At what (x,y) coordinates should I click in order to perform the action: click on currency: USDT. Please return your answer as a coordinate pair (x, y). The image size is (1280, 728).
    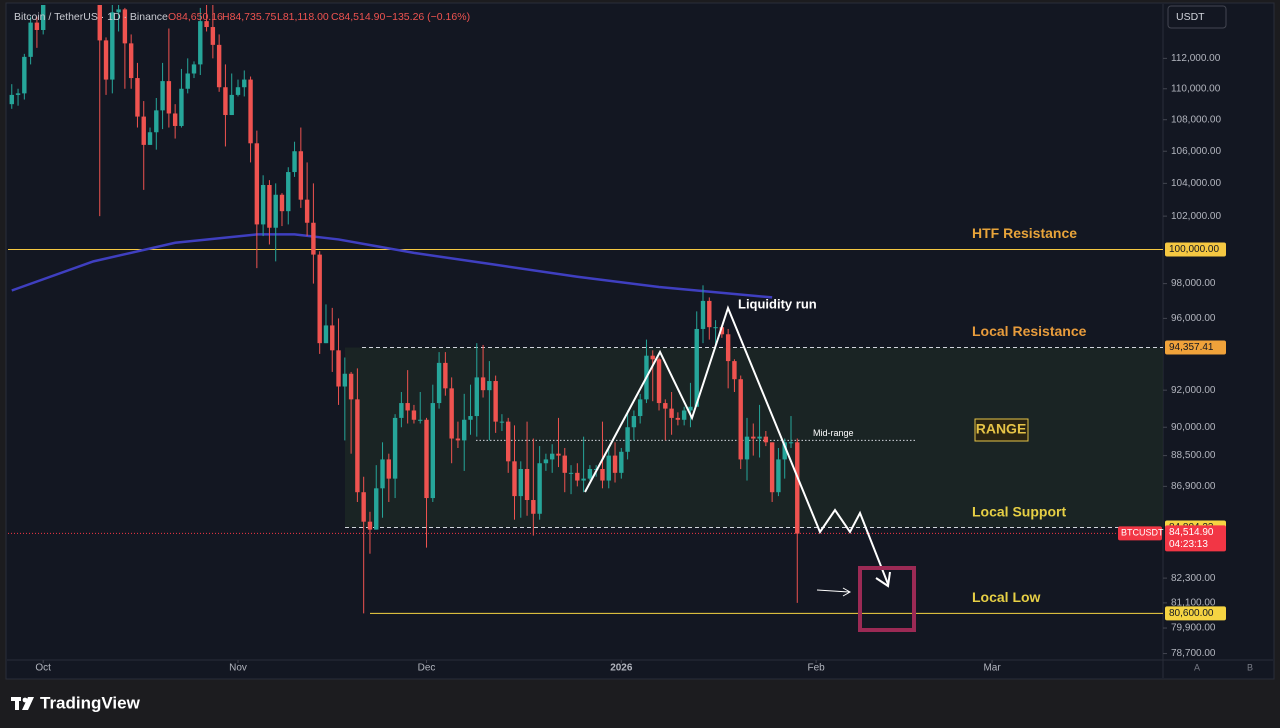
    Looking at the image, I should click on (1190, 17).